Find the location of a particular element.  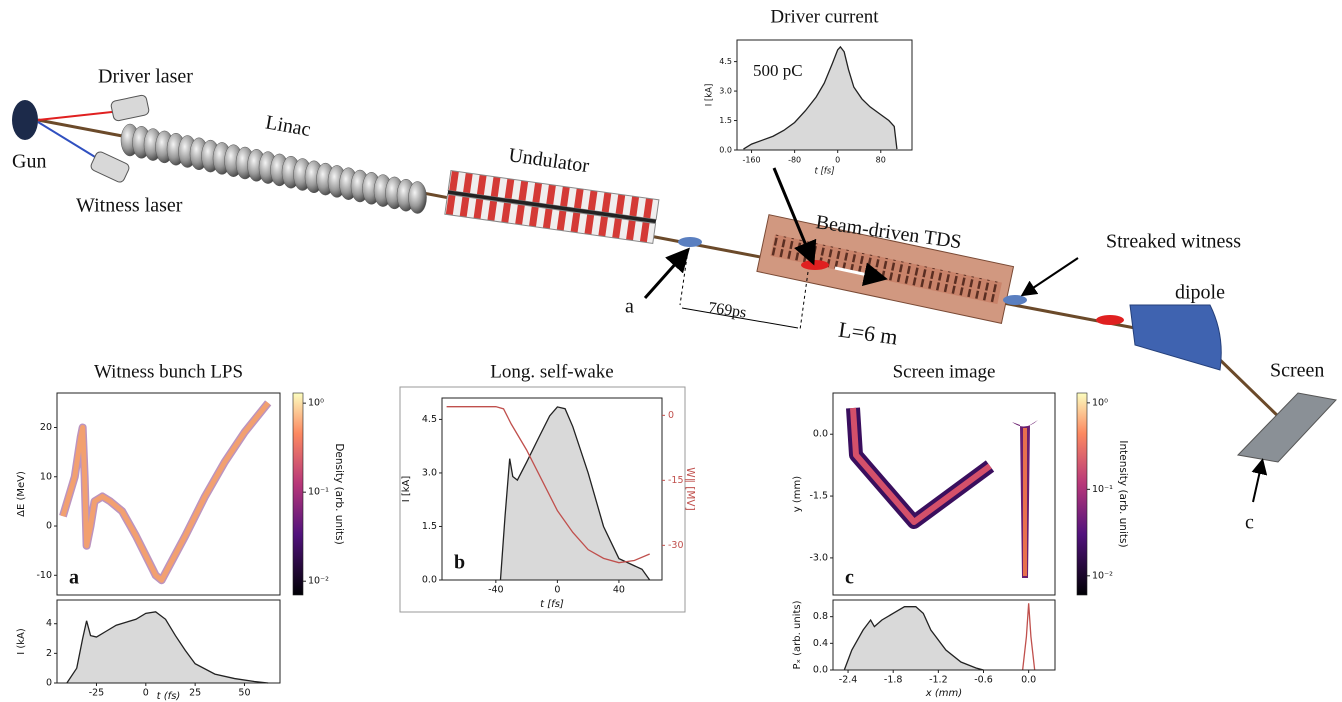

y-axis-label: ΔE (MeV) is located at coordinates (21, 494).